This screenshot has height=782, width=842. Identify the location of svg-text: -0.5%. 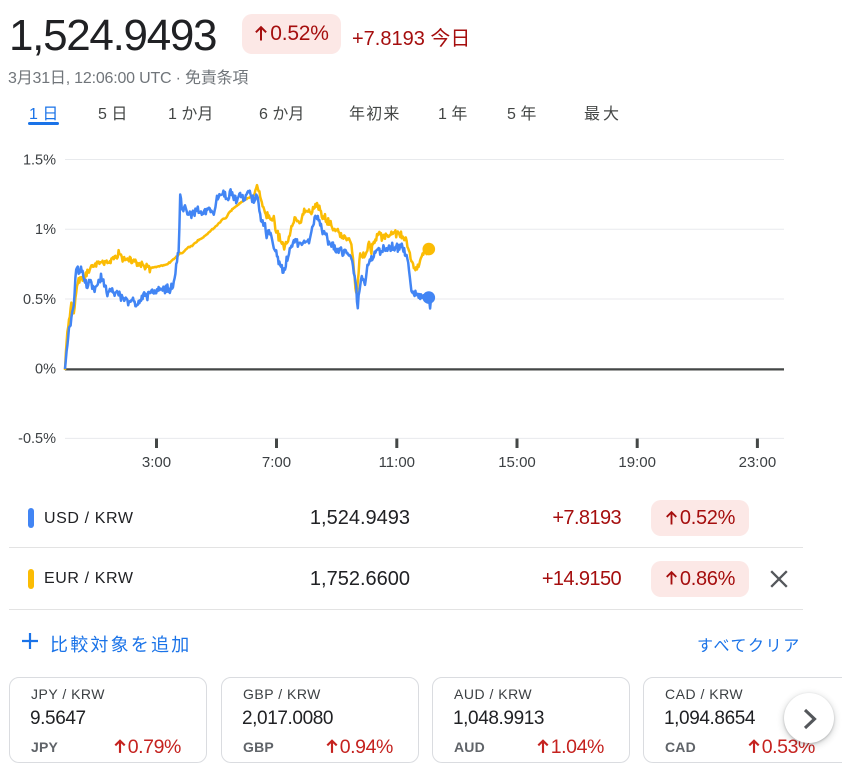
(37, 439).